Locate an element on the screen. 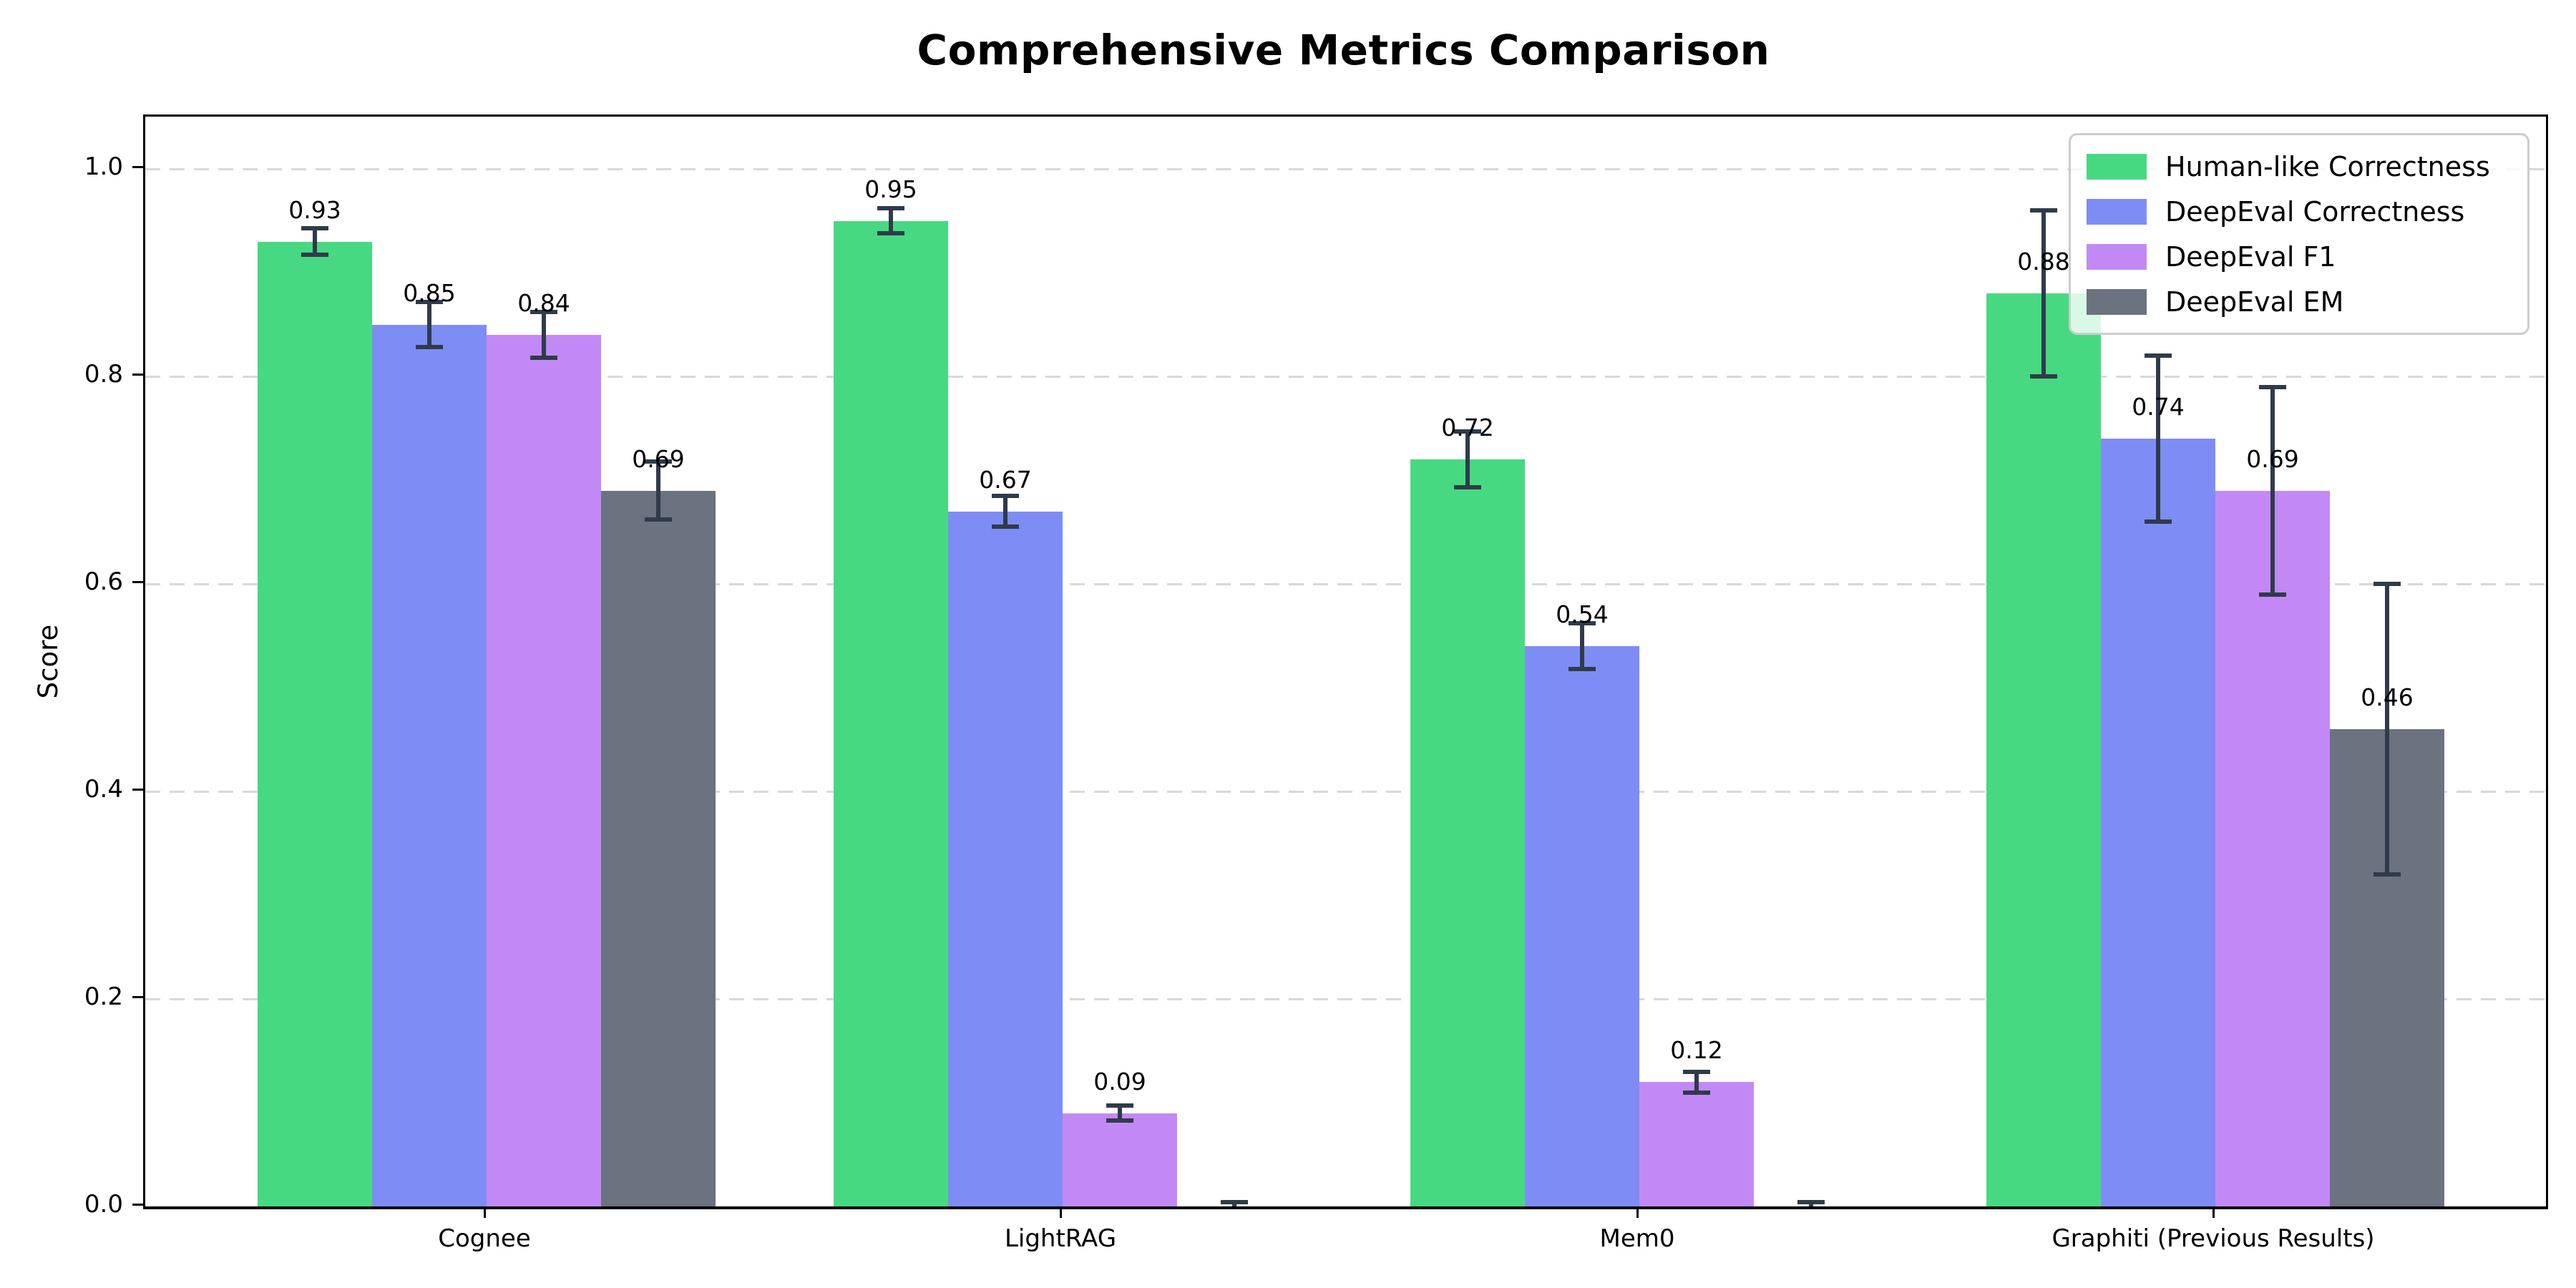  legend-label: DeepEval EM is located at coordinates (2254, 302).